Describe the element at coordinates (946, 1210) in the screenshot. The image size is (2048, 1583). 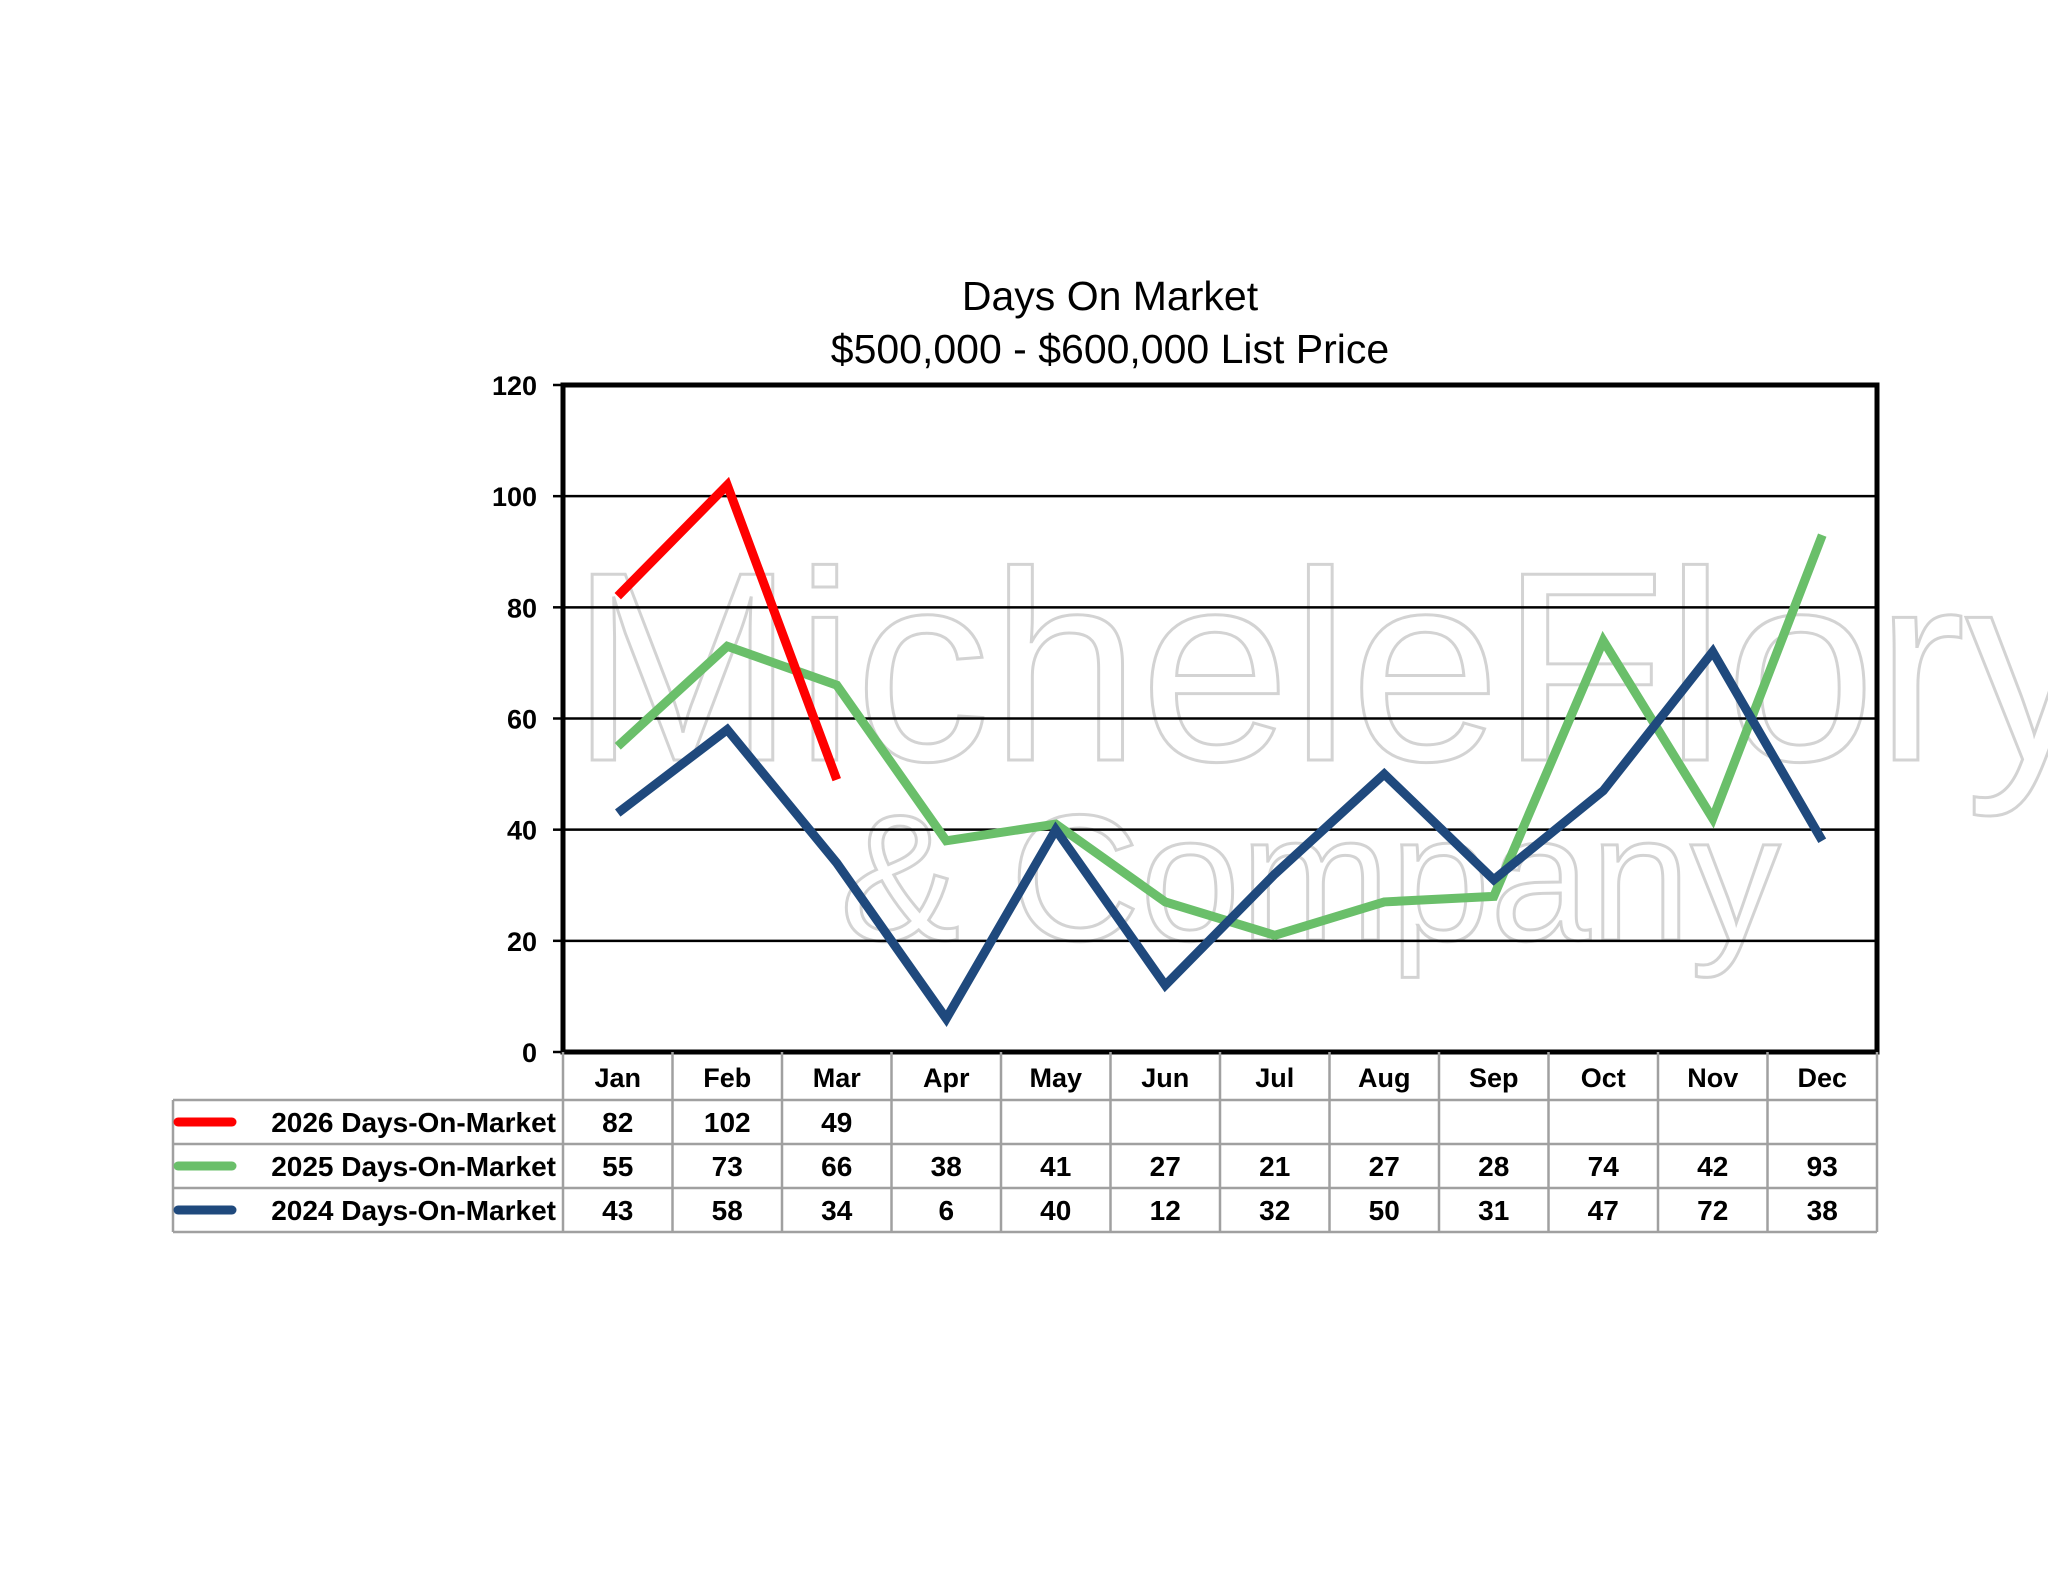
I see `data-label: 6` at that location.